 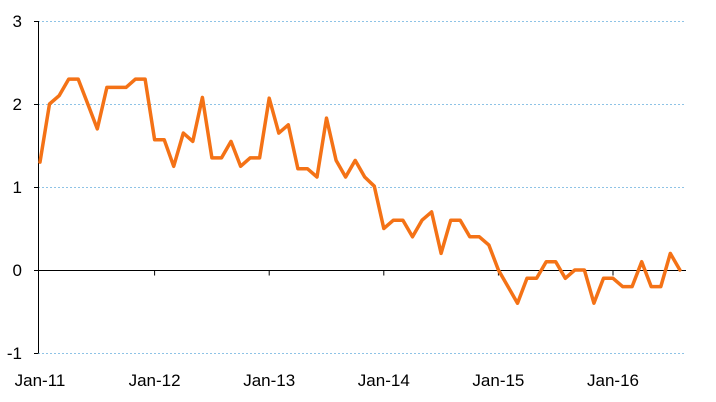 I want to click on y-tick-label: 1, so click(x=17, y=187).